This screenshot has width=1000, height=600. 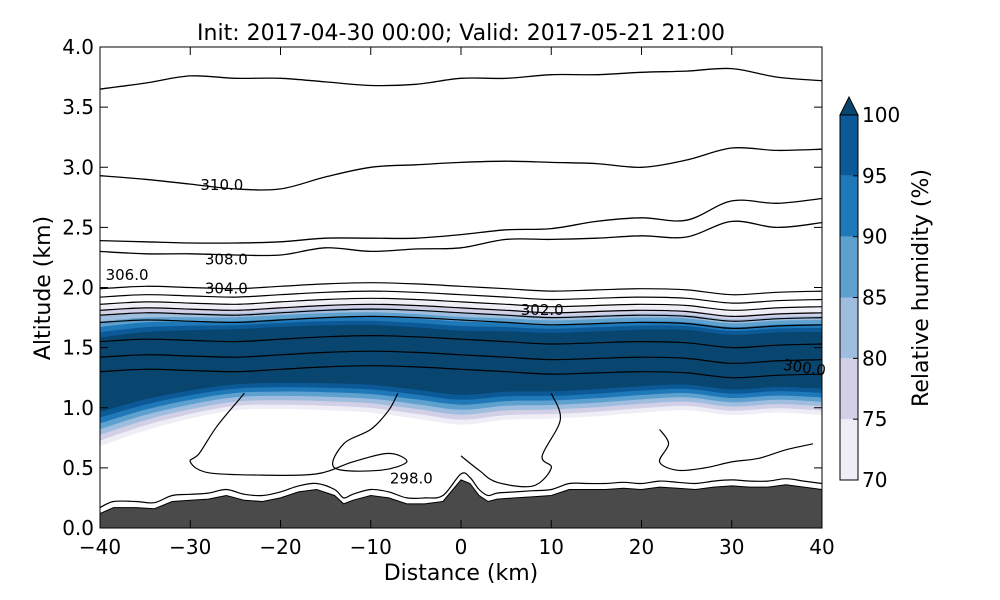 What do you see at coordinates (78, 167) in the screenshot?
I see `y-tick-label: 3.0` at bounding box center [78, 167].